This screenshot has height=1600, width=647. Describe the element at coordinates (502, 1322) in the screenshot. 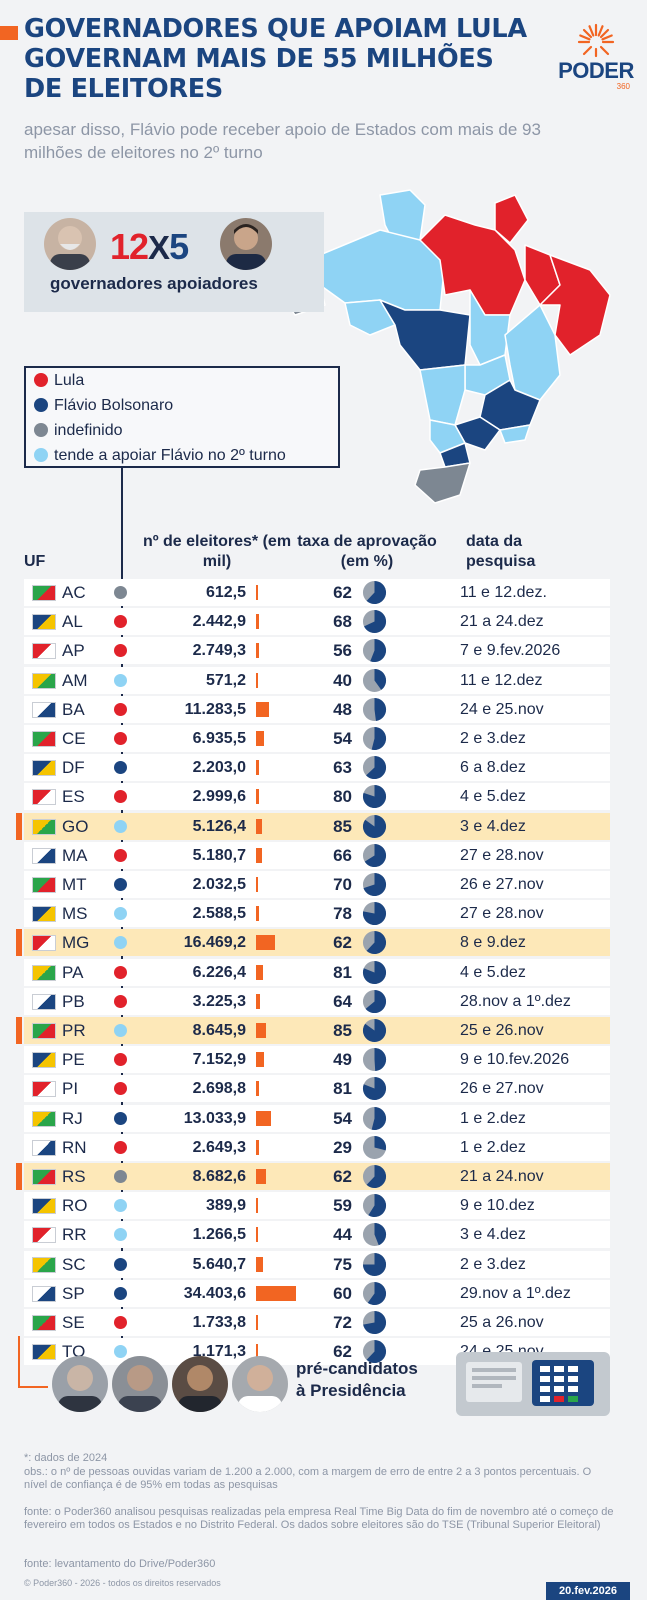

I see `survey-date: 25 a 26.nov` at that location.